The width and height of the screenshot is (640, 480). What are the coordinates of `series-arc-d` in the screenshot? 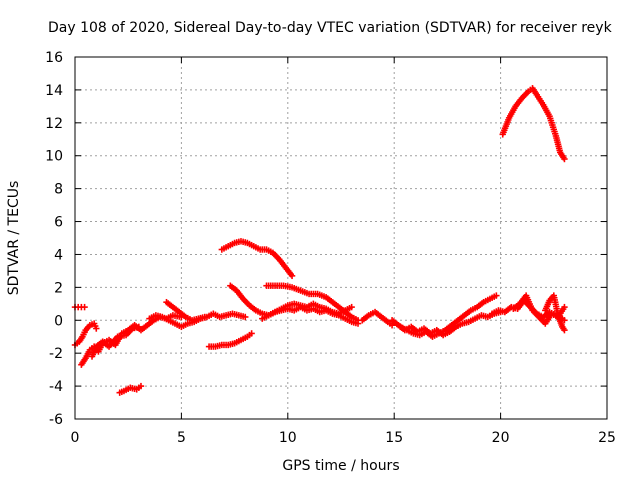 It's located at (115, 341).